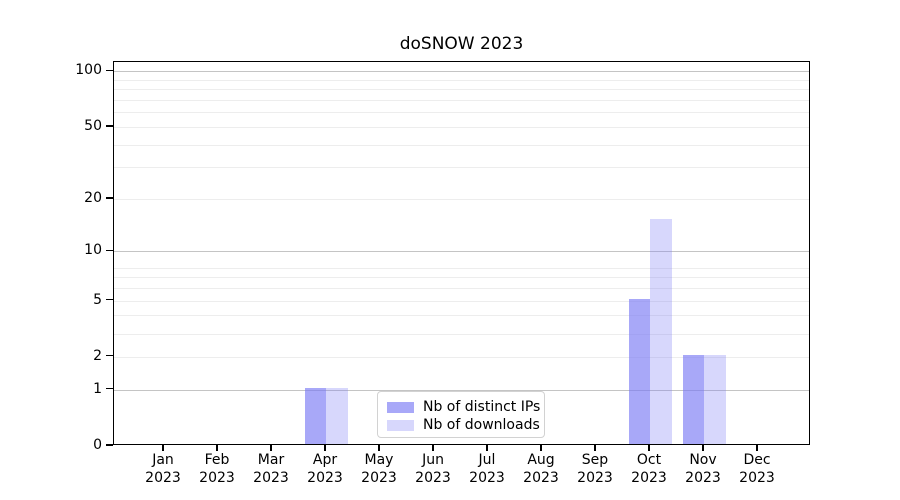 Image resolution: width=900 pixels, height=500 pixels. Describe the element at coordinates (661, 331) in the screenshot. I see `bar-nb-of-downloads-oct-2023` at that location.